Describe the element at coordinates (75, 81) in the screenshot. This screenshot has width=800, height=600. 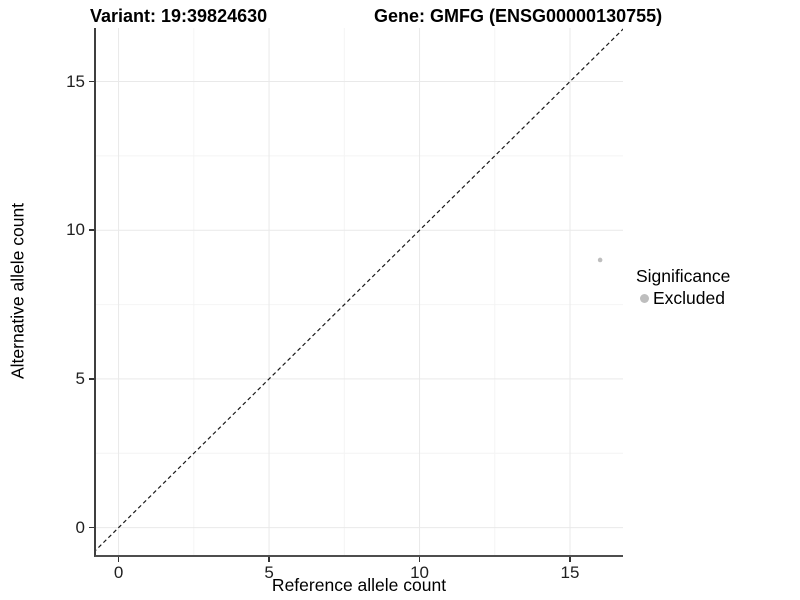
I see `y-axis-tick-label: 15` at that location.